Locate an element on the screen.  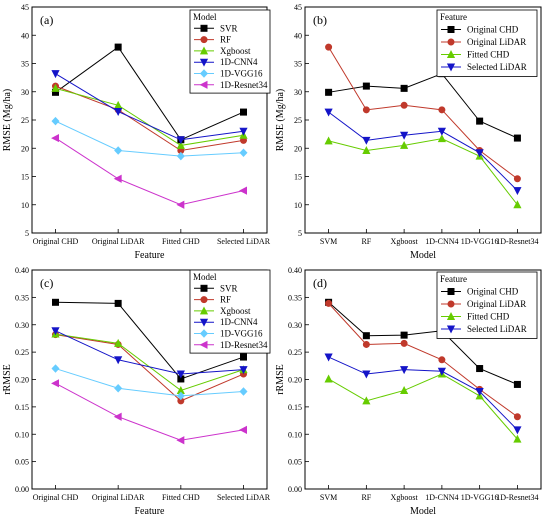
y-tick-label: 35 is located at coordinates (25, 64).